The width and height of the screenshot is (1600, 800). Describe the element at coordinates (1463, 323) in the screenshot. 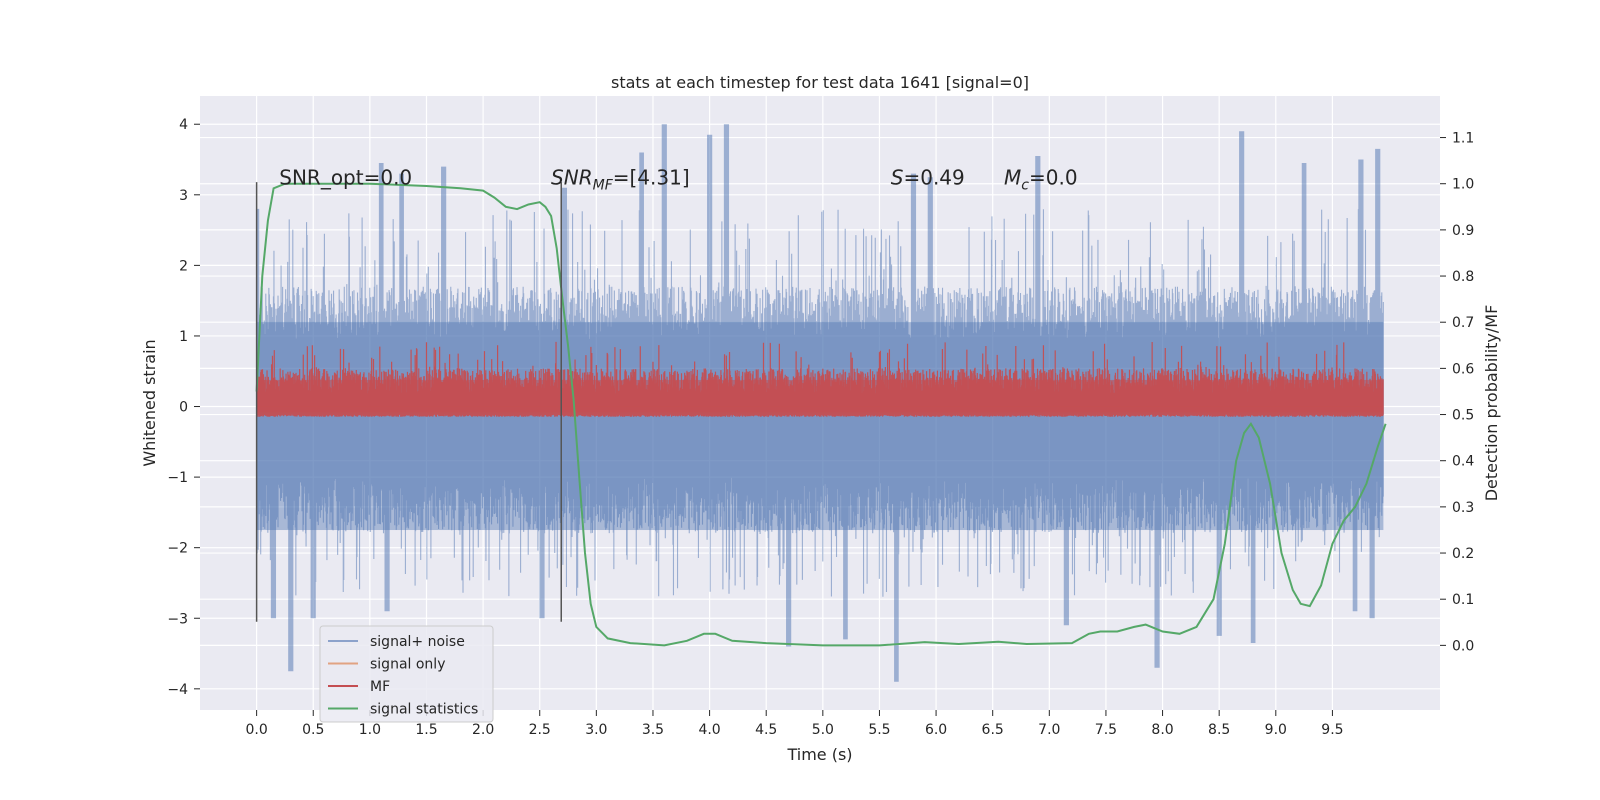

I see `y2-tick-label: 0.7` at that location.